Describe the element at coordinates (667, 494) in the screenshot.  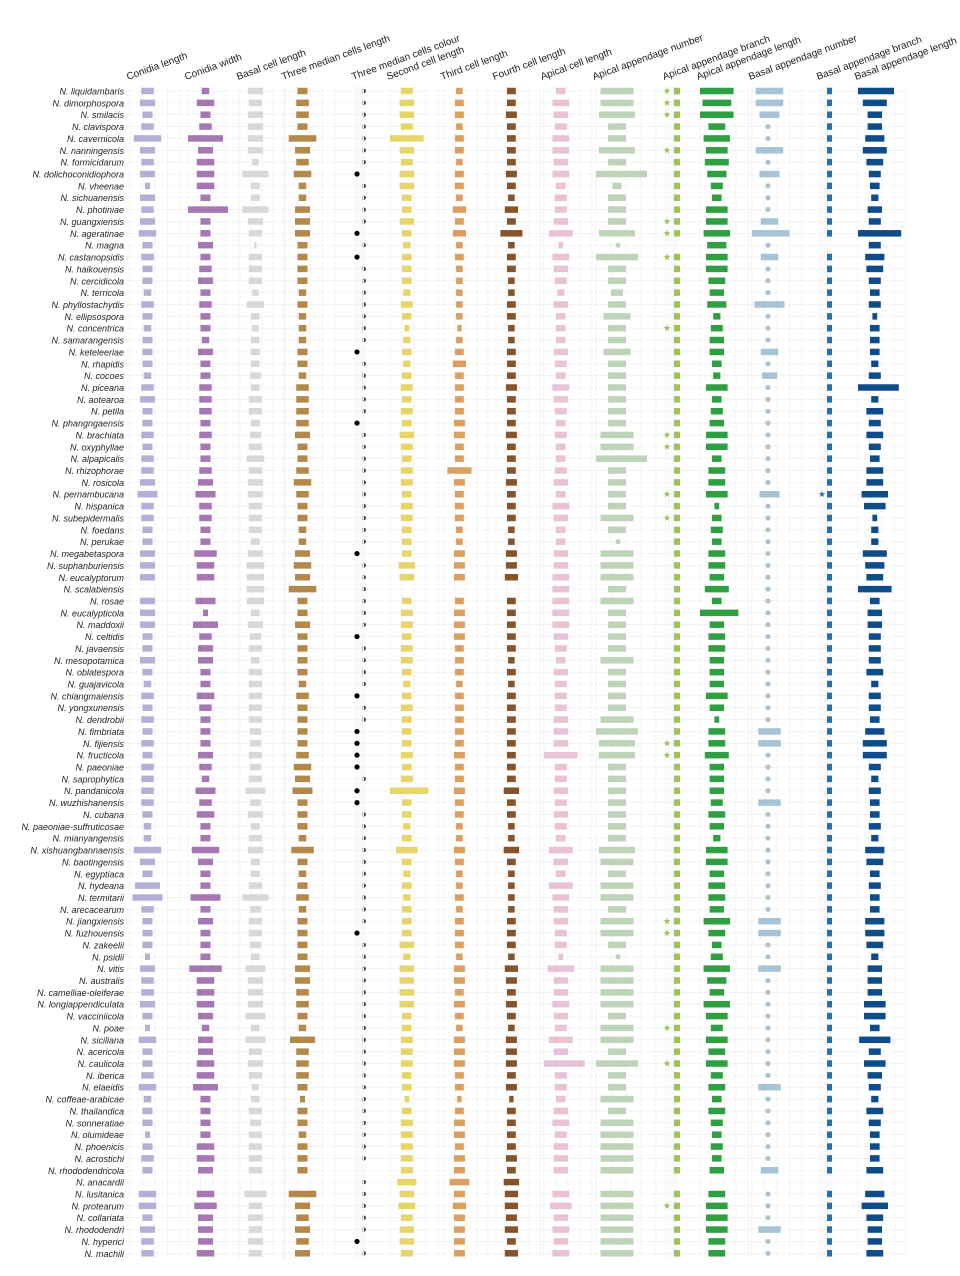
I see `apical-branch-star` at that location.